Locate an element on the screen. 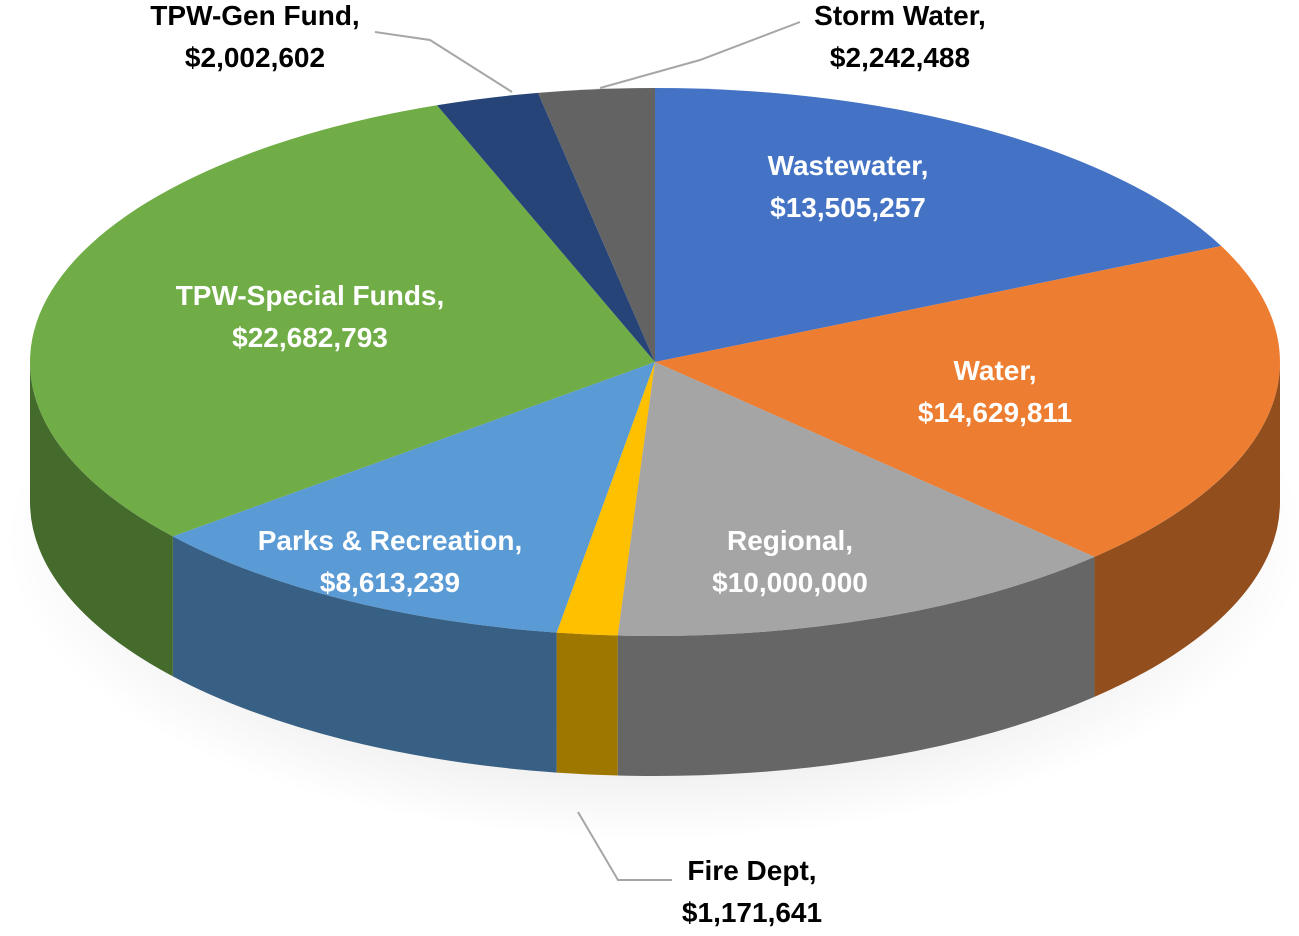 This screenshot has width=1299, height=936. label-category: Regional, is located at coordinates (790, 540).